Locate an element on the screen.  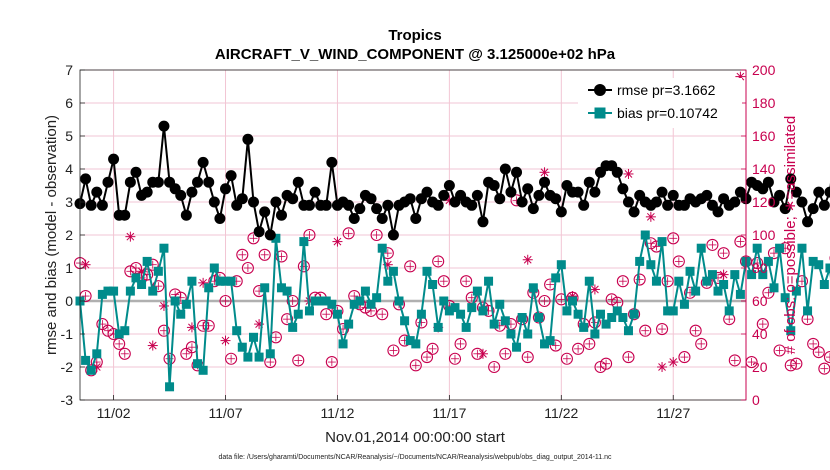
y-axis-label: rmse and bias (model - observation) is located at coordinates (51, 235).